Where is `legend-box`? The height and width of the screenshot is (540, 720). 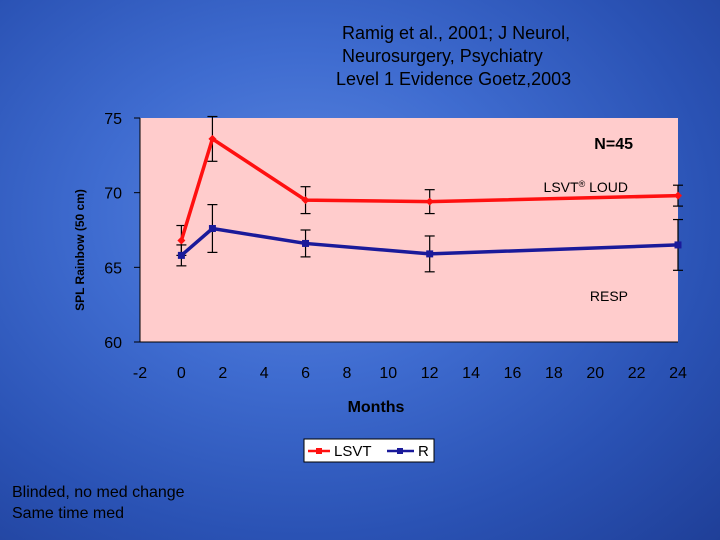
legend-box is located at coordinates (369, 450).